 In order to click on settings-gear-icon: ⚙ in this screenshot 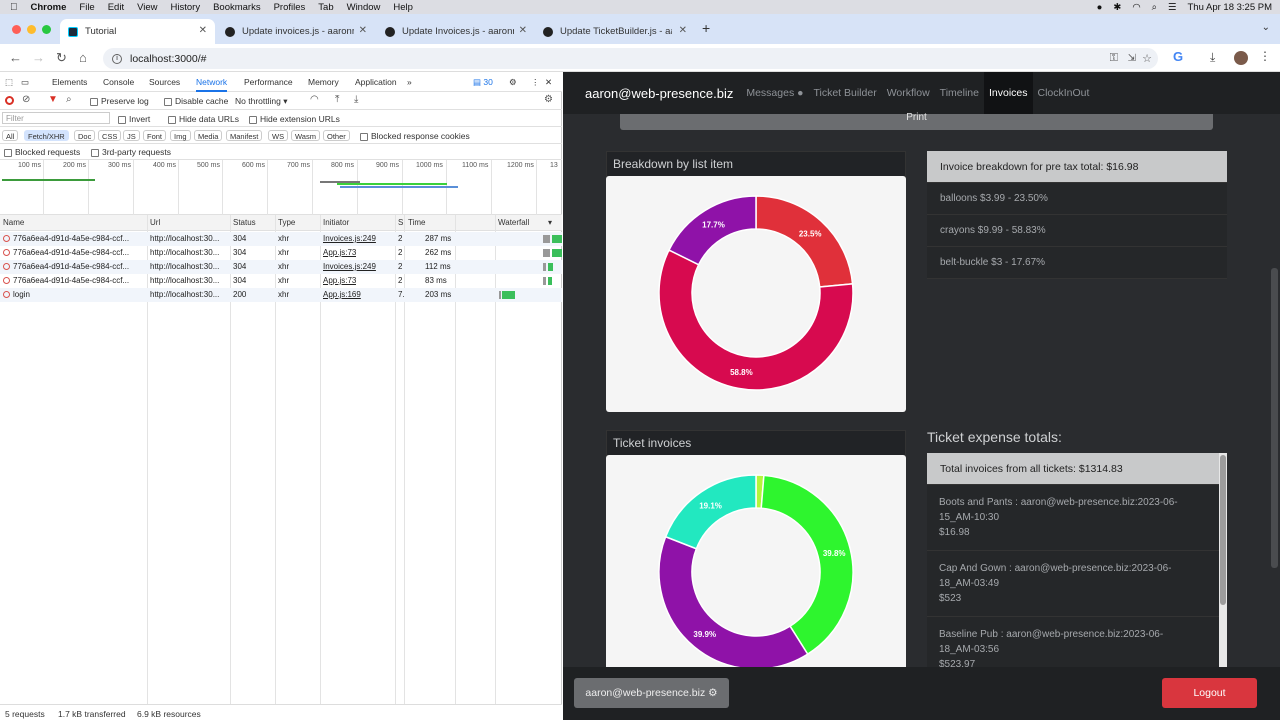, I will do `click(513, 82)`.